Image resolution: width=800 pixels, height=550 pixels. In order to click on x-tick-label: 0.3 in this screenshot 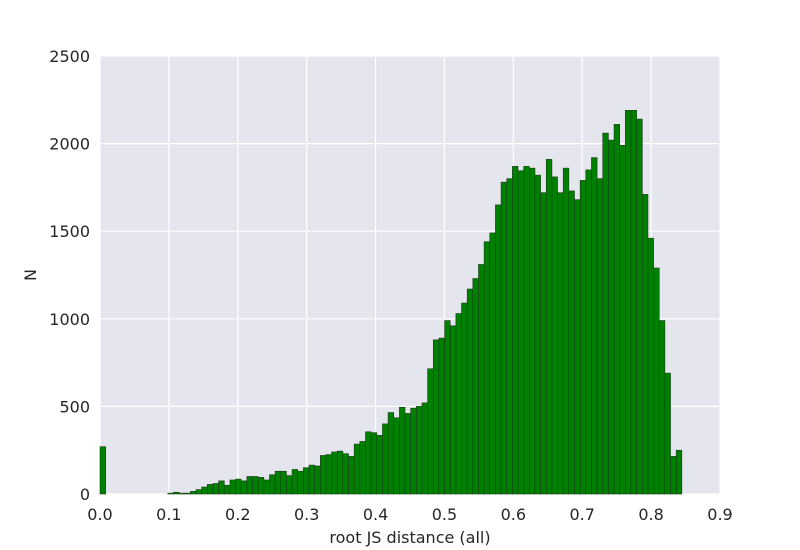, I will do `click(306, 514)`.